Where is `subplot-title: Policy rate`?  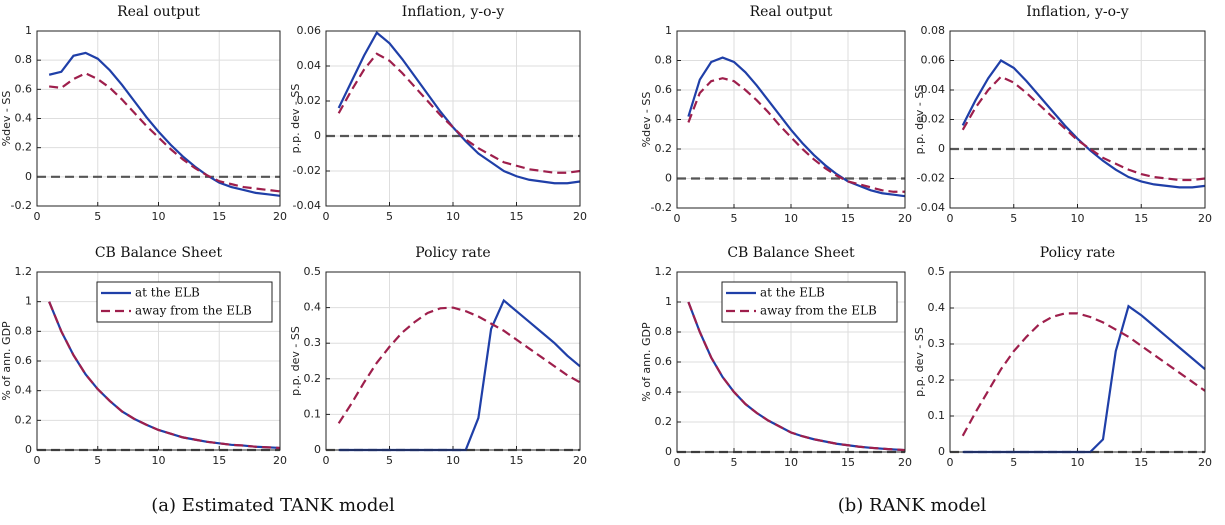 subplot-title: Policy rate is located at coordinates (452, 253).